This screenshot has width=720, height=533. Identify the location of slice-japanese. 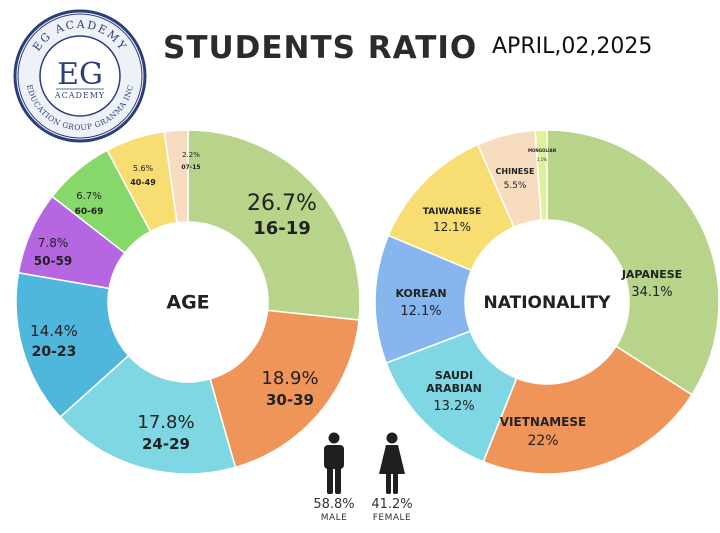
(633, 262).